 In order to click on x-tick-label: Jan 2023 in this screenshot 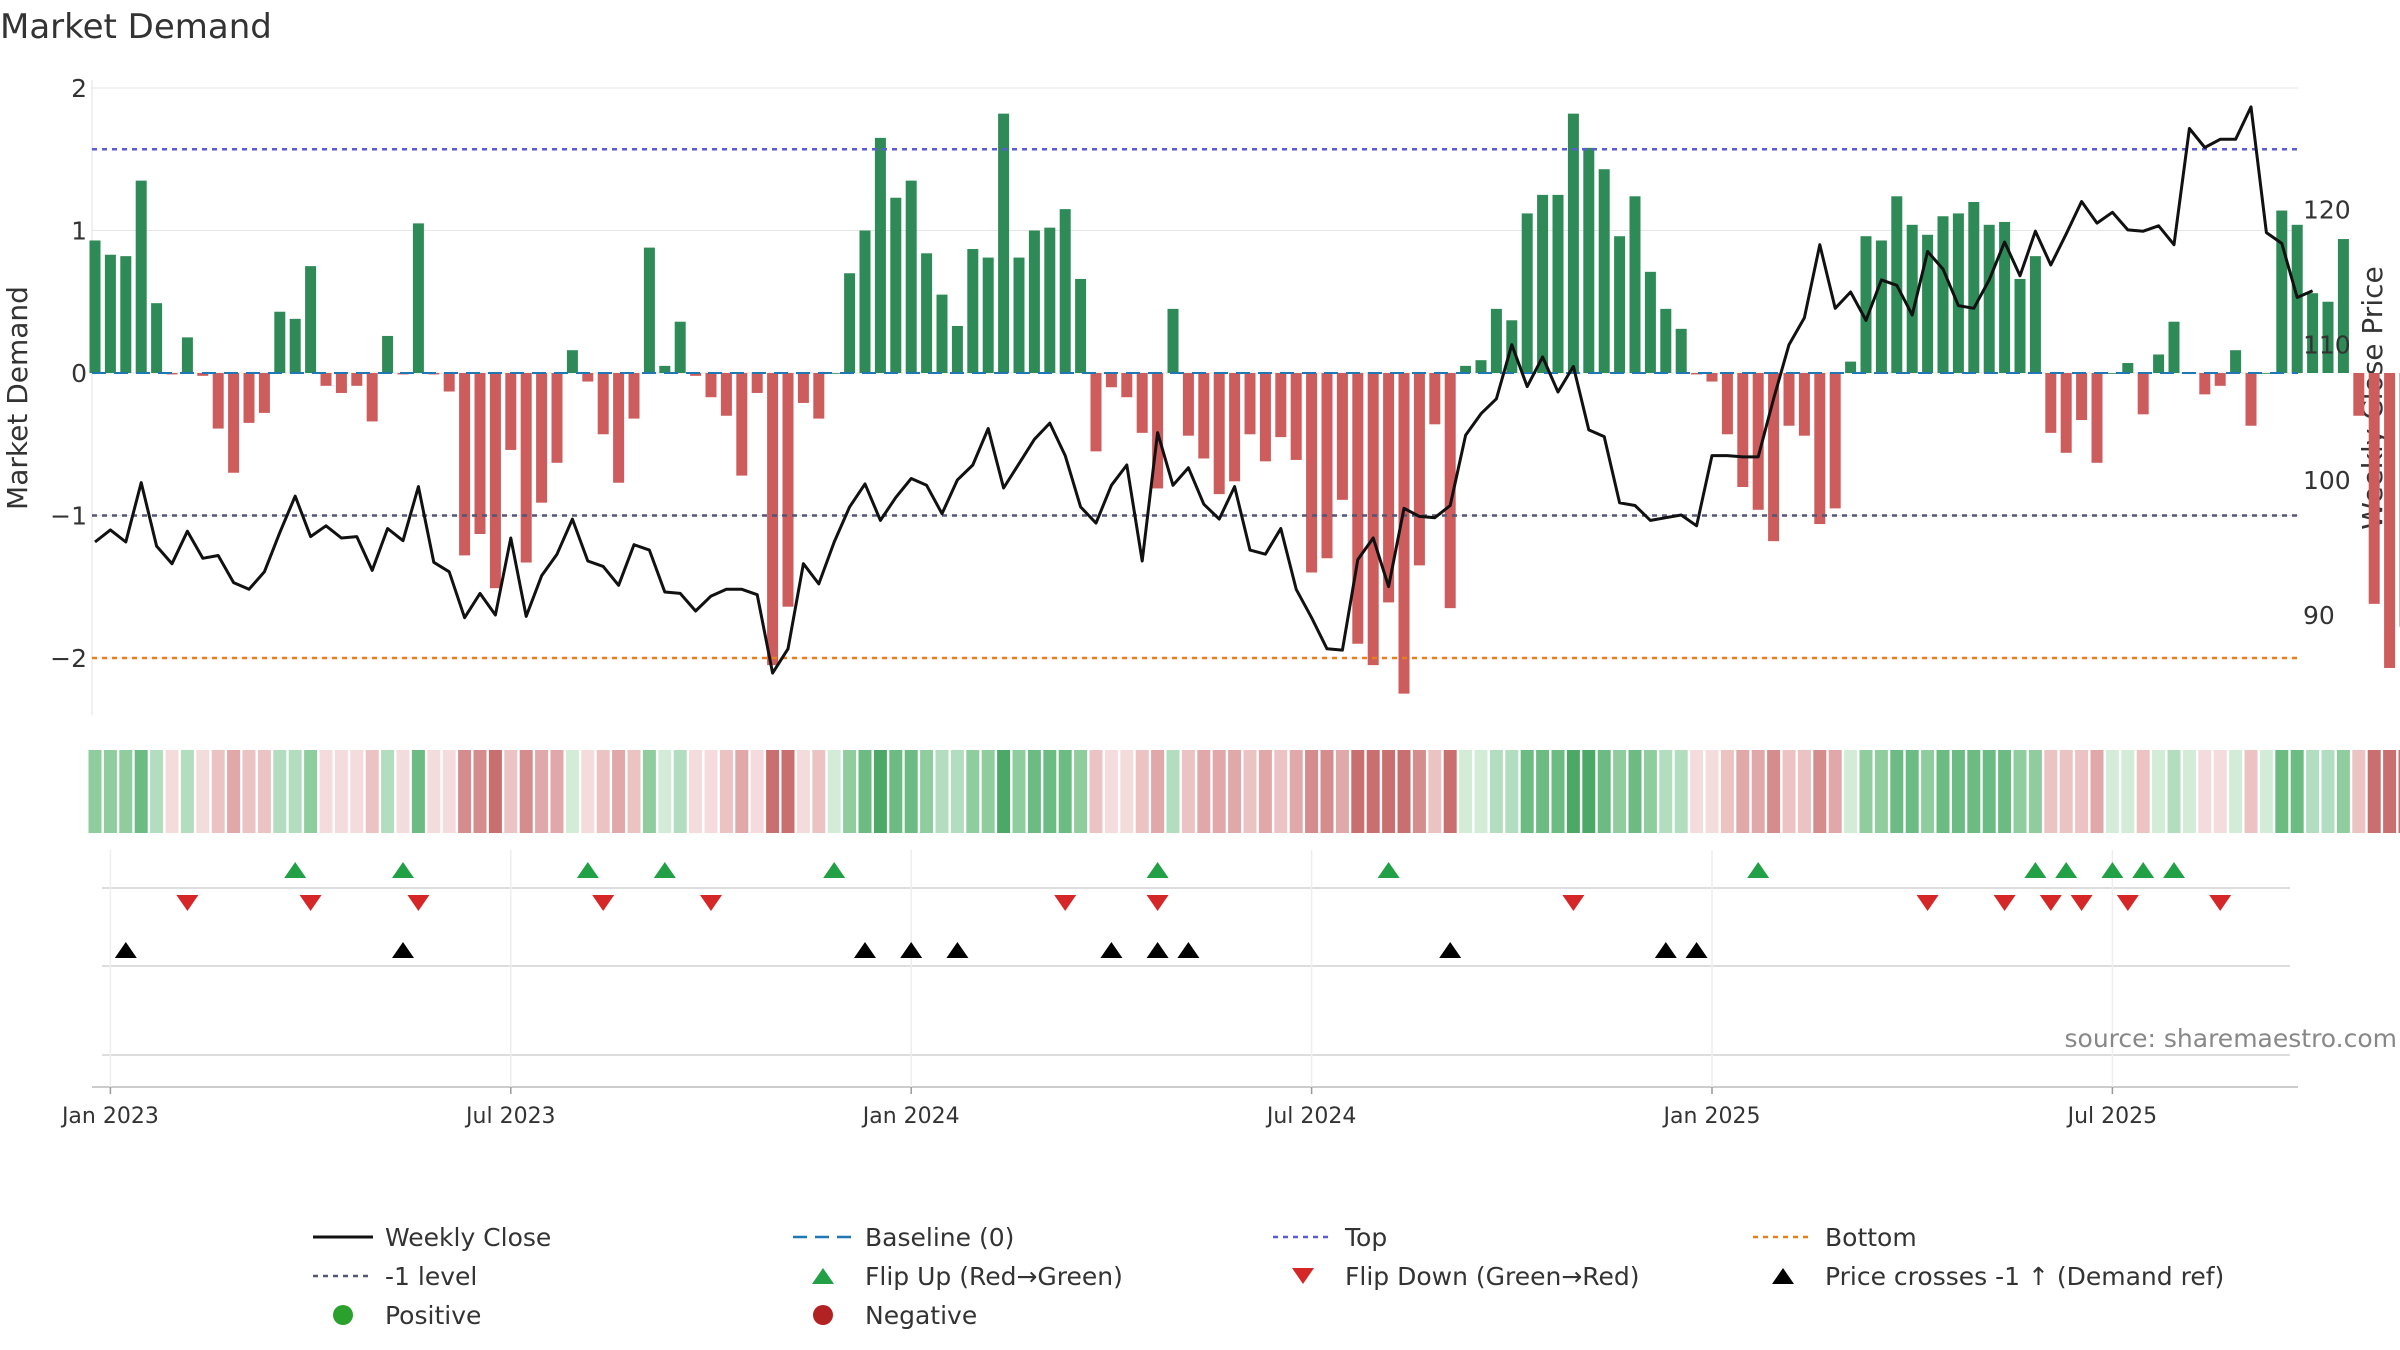, I will do `click(109, 1116)`.